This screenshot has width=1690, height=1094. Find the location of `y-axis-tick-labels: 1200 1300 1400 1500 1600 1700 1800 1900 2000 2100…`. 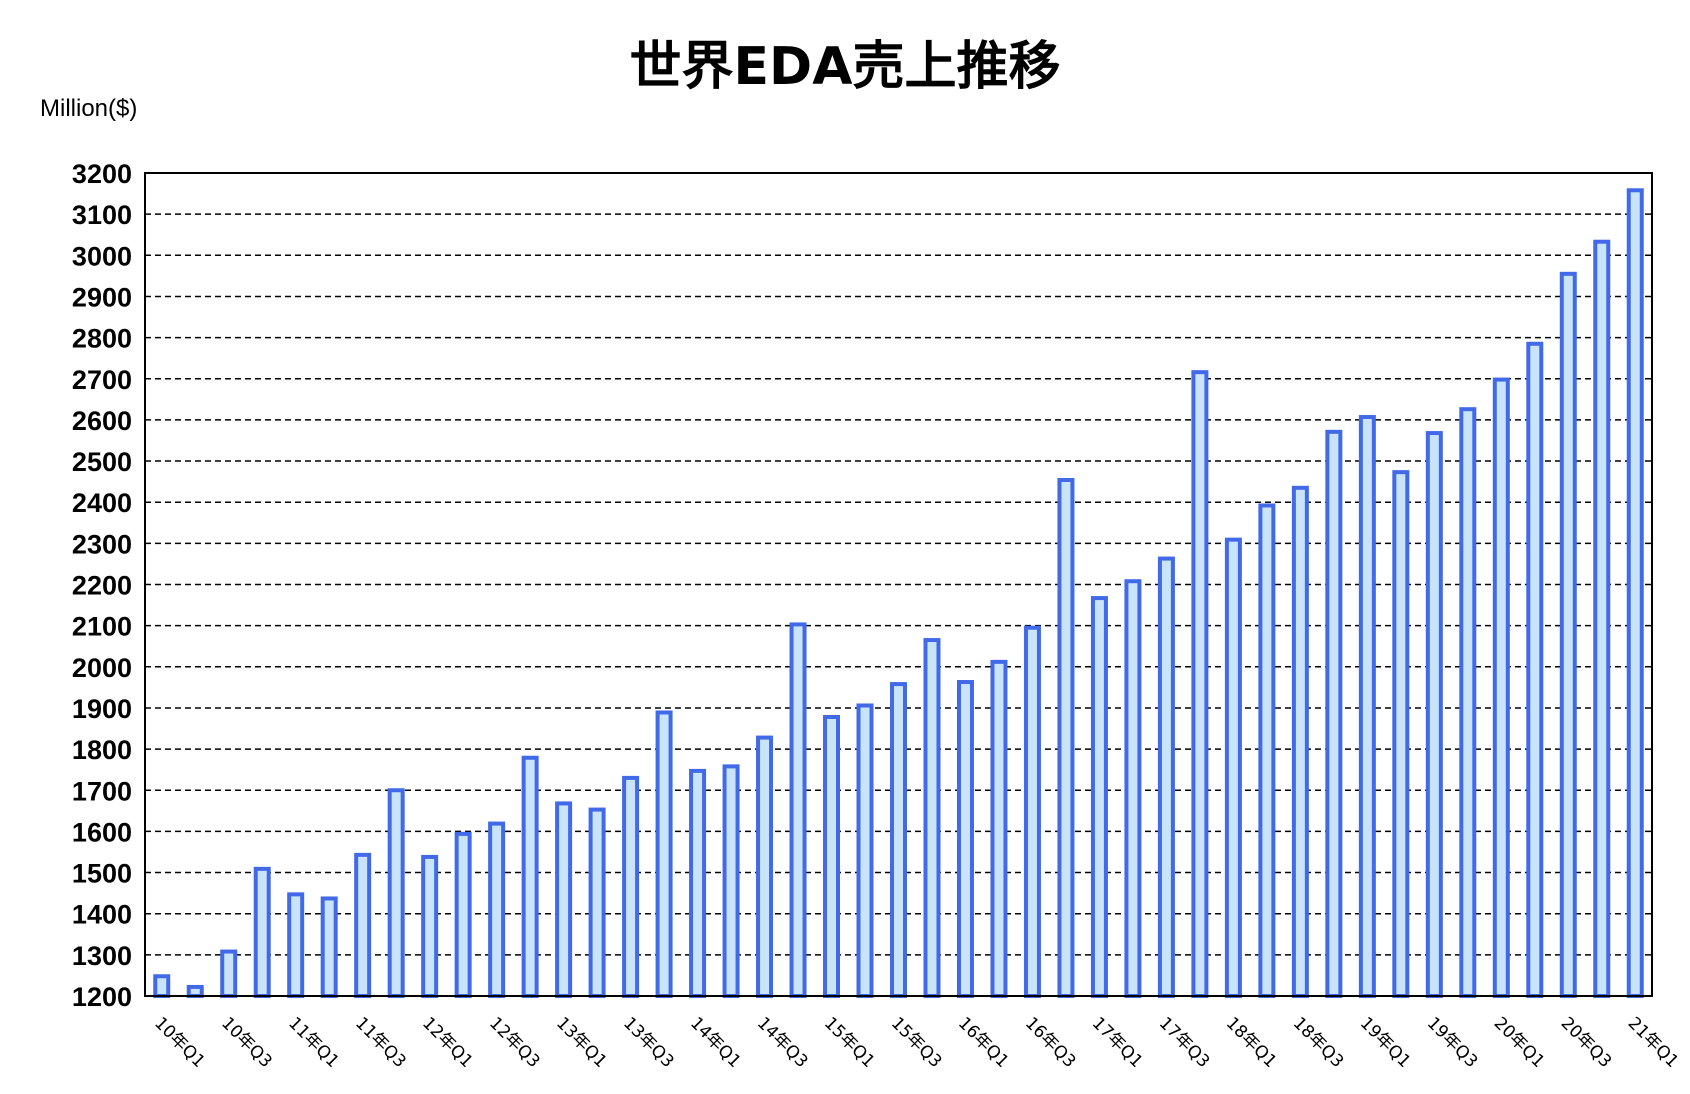

y-axis-tick-labels: 1200 1300 1400 1500 1600 1700 1800 1900 2000 2100… is located at coordinates (102, 585).